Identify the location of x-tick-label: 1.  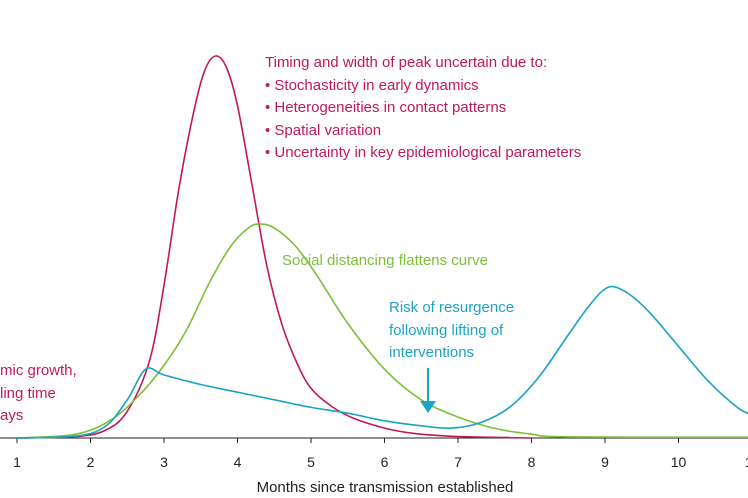
(17, 462).